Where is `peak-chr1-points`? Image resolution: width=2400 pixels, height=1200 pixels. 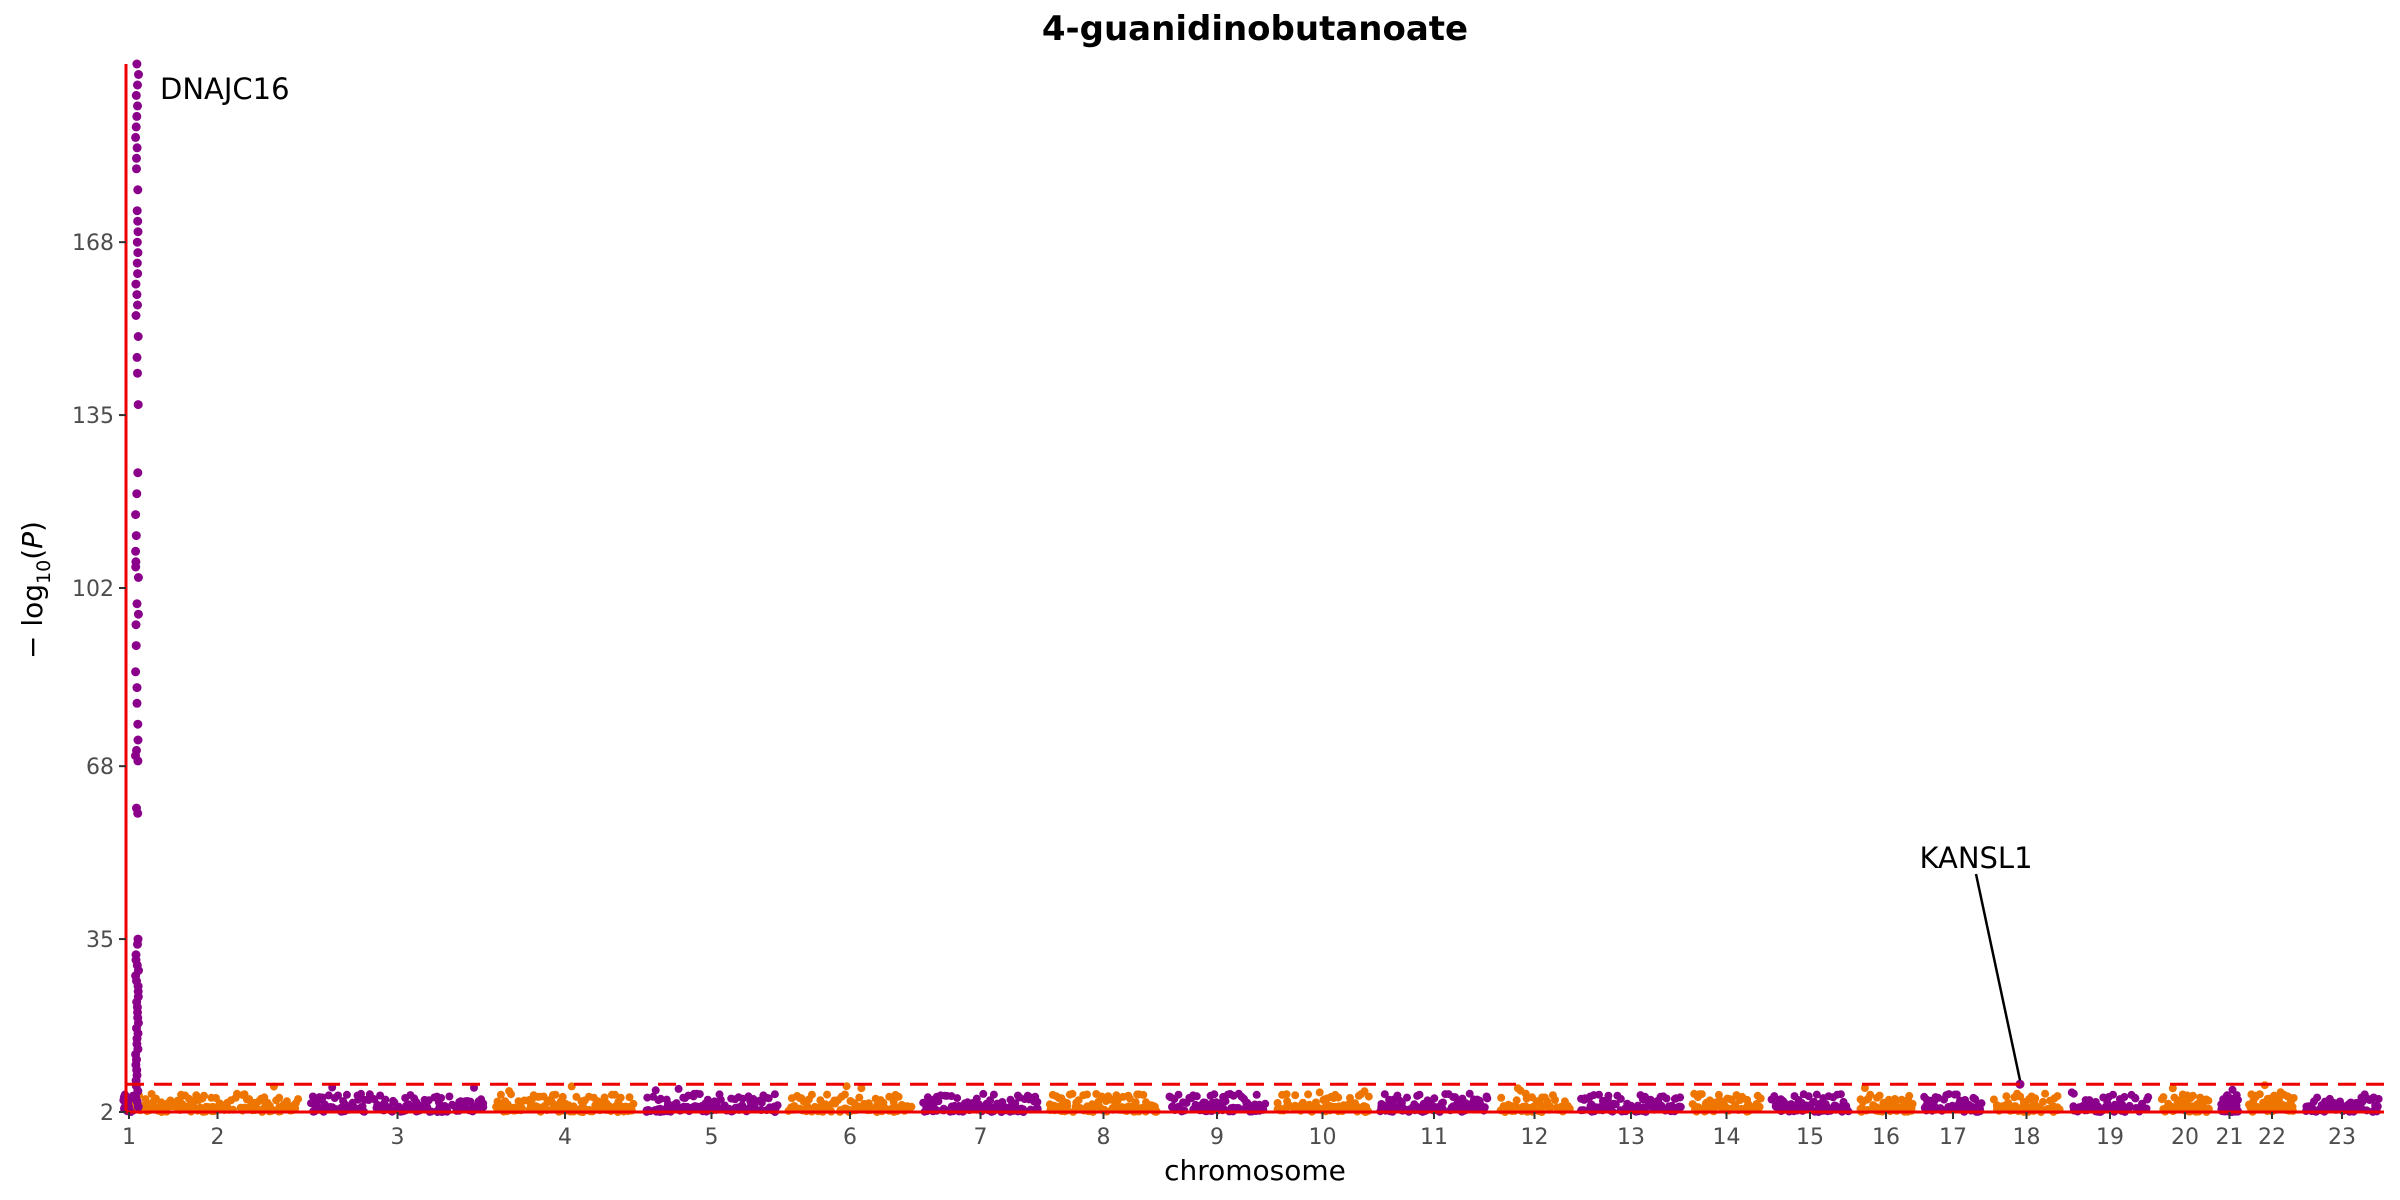
peak-chr1-points is located at coordinates (137, 585).